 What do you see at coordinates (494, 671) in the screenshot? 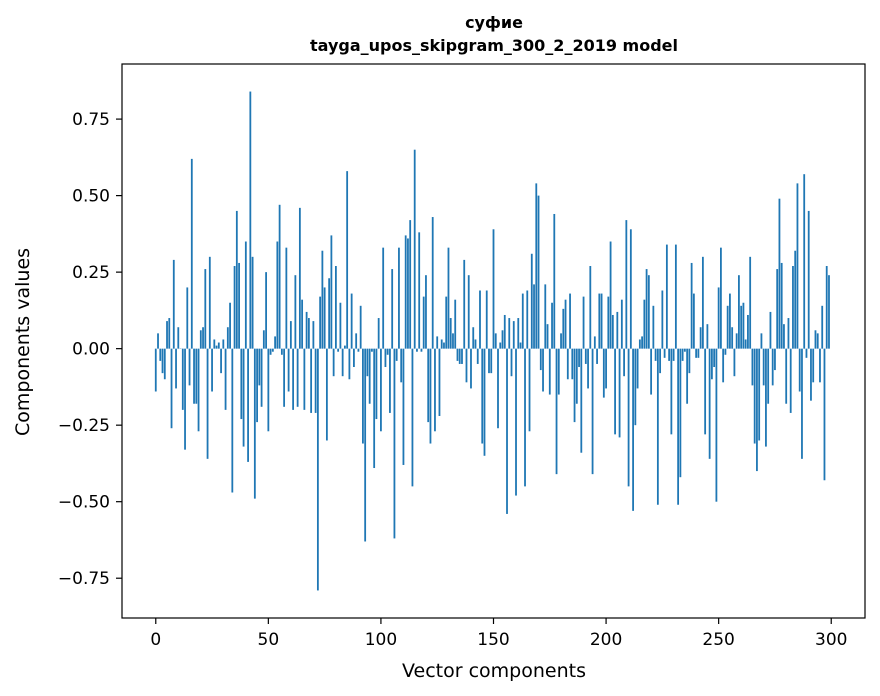
I see `x-axis-label: Vector components` at bounding box center [494, 671].